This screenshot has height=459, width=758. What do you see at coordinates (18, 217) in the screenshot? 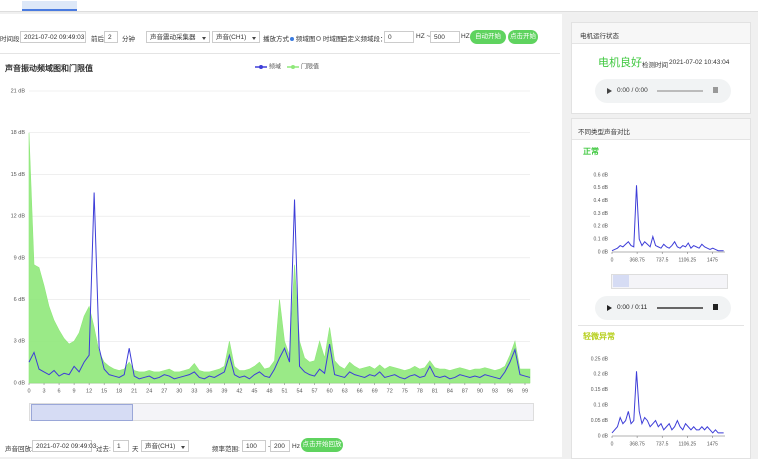
I see `y-tick-label: 12 dB` at bounding box center [18, 217].